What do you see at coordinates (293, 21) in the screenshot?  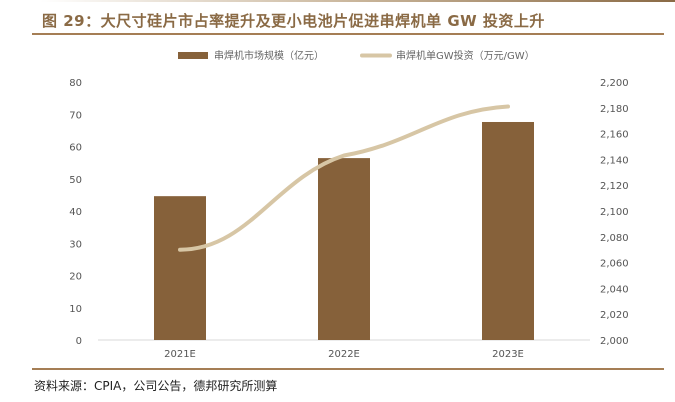 I see `figure-title: 图 29：大尺寸硅片市占率提升及更小电池片促进串焊机单 GW 投资上升` at bounding box center [293, 21].